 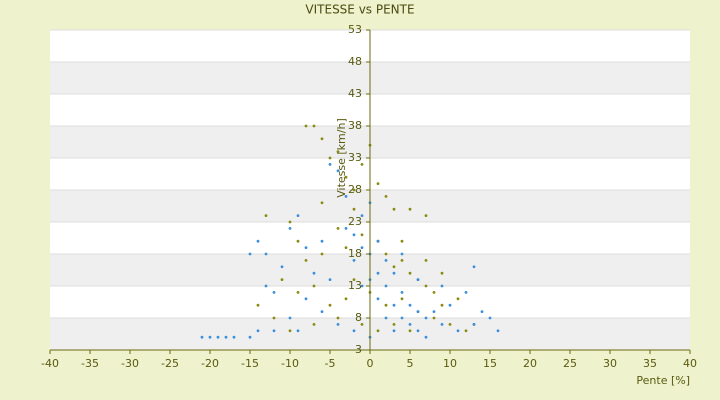 I want to click on y-tick-label: 48, so click(x=355, y=61).